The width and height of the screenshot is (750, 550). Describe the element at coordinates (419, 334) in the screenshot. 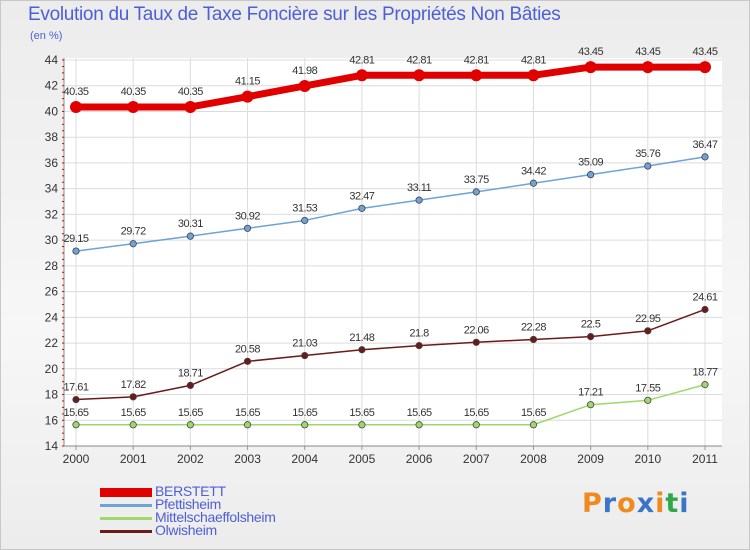

I see `data-label: 21.8` at that location.